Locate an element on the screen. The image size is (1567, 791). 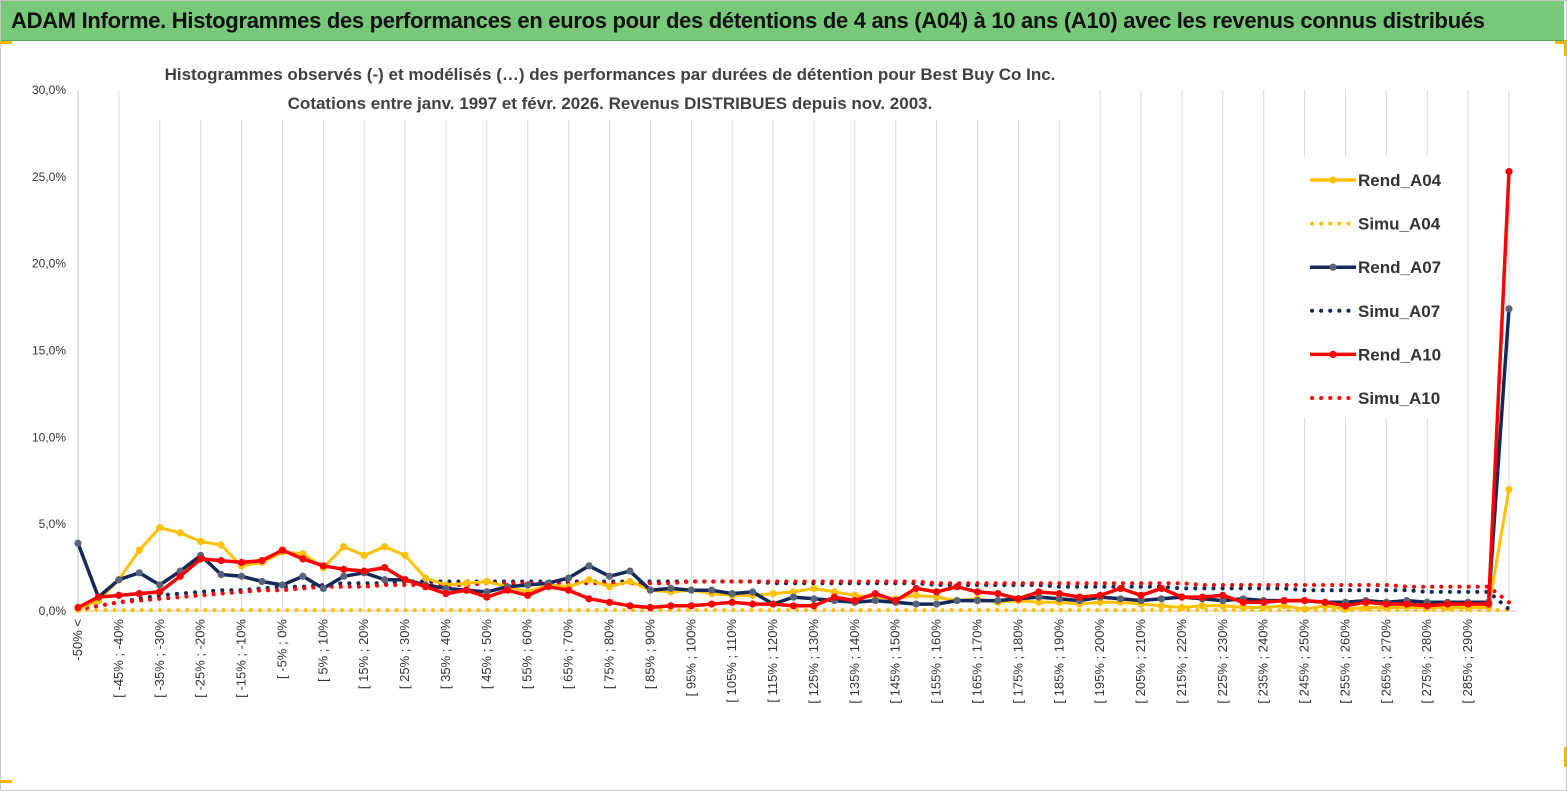
x-tick-label: [ 145% ; 150% is located at coordinates (895, 661).